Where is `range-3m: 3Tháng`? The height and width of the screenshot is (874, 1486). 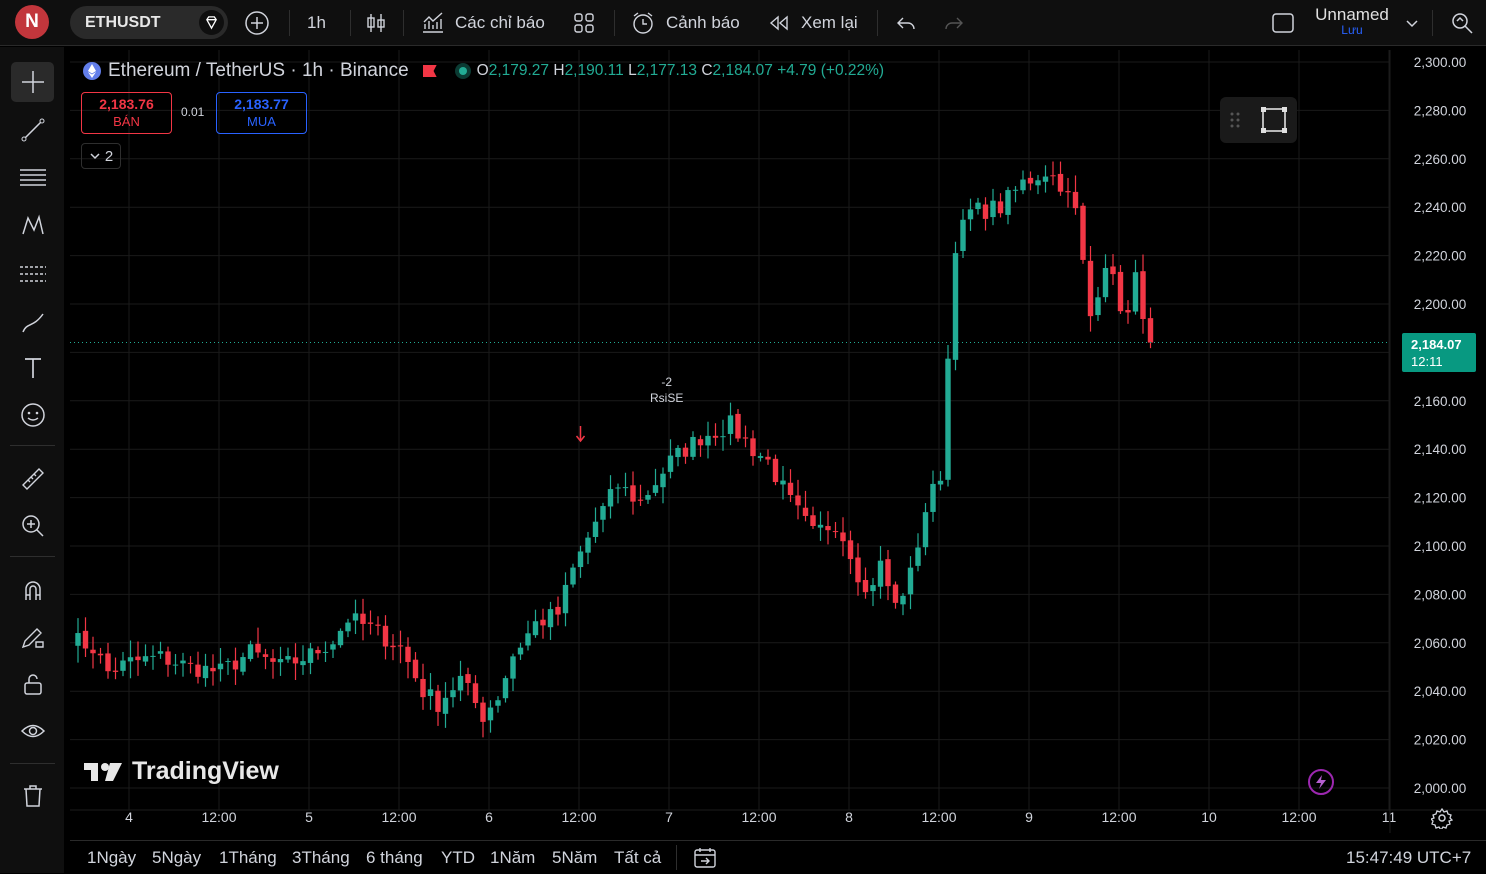 range-3m: 3Tháng is located at coordinates (321, 857).